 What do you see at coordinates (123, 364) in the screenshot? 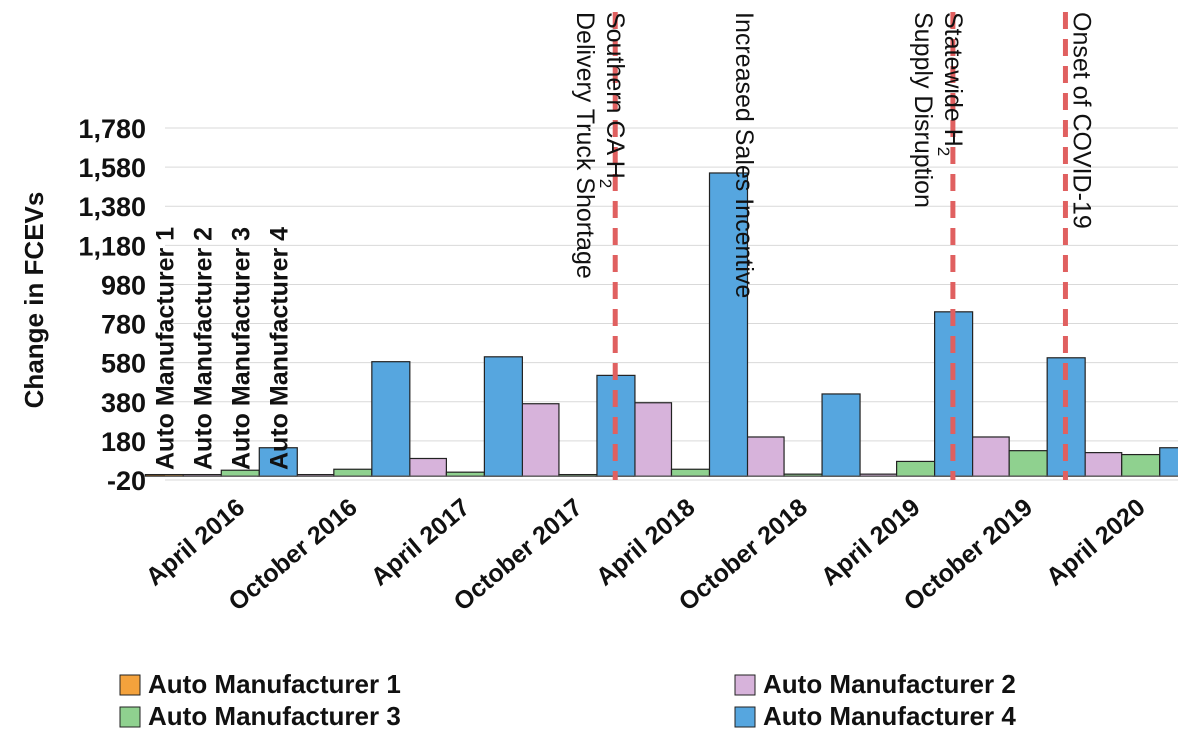
I see `y-tick-label: 580` at bounding box center [123, 364].